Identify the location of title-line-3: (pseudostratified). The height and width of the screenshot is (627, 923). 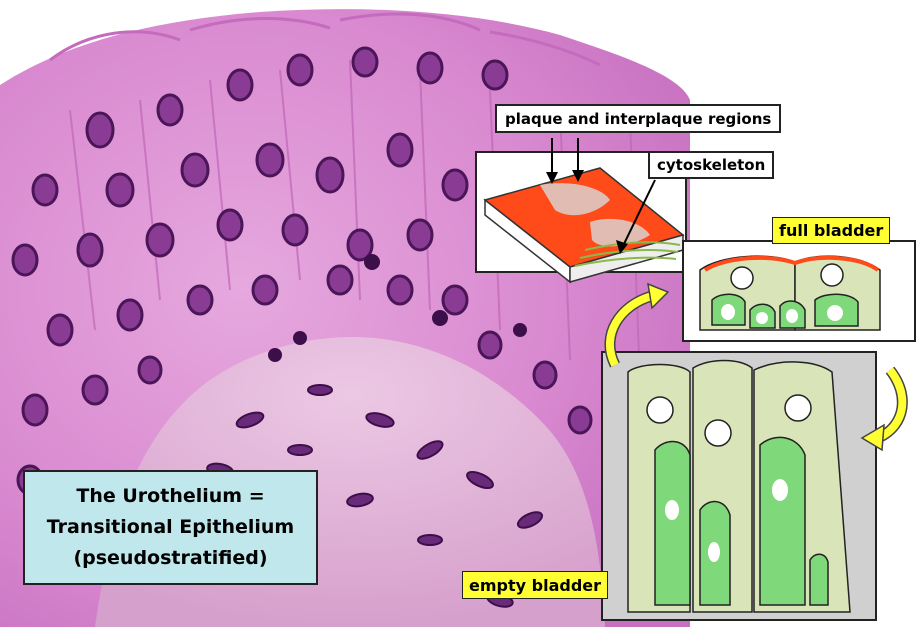
(170, 558).